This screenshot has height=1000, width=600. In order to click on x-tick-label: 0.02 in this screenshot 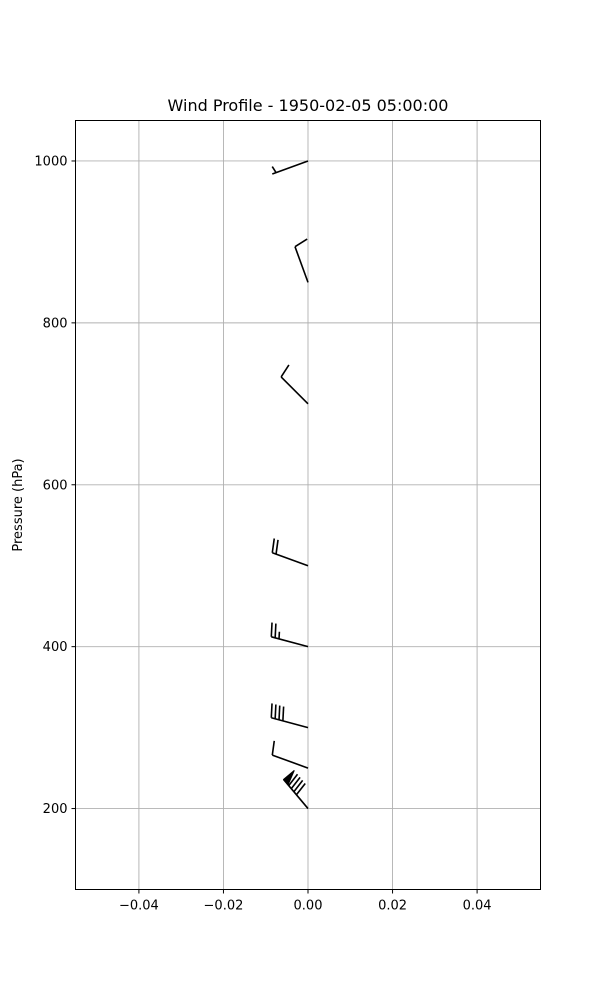, I will do `click(392, 906)`.